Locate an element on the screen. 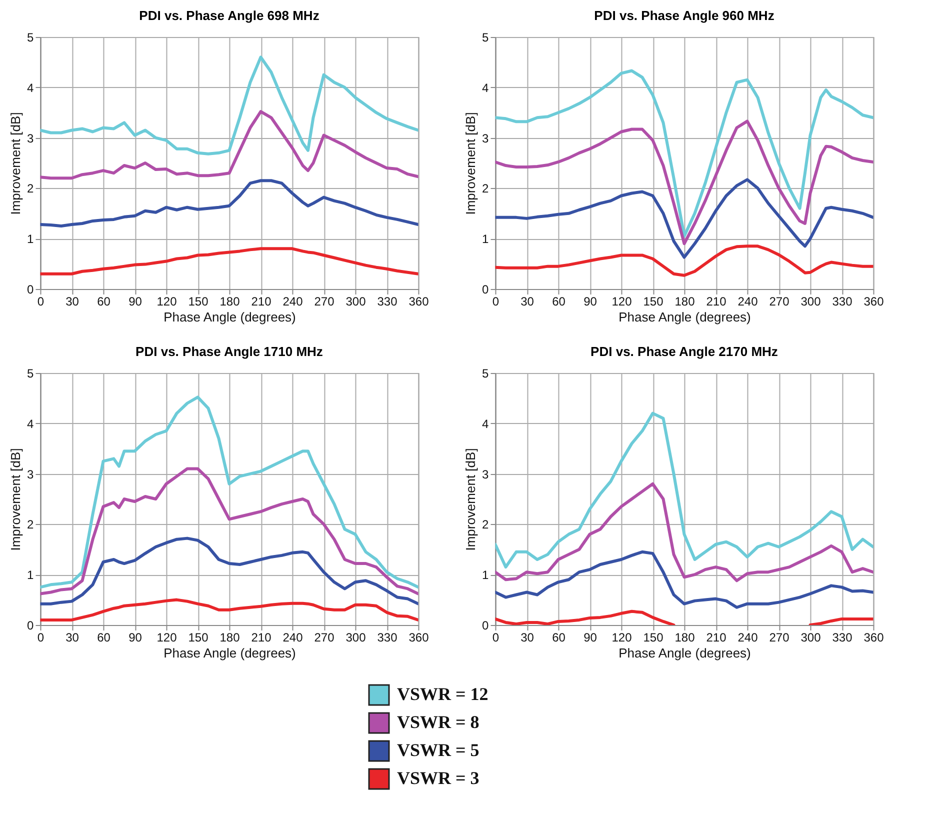 This screenshot has height=839, width=945. legend-label: VSWR = 5 is located at coordinates (438, 750).